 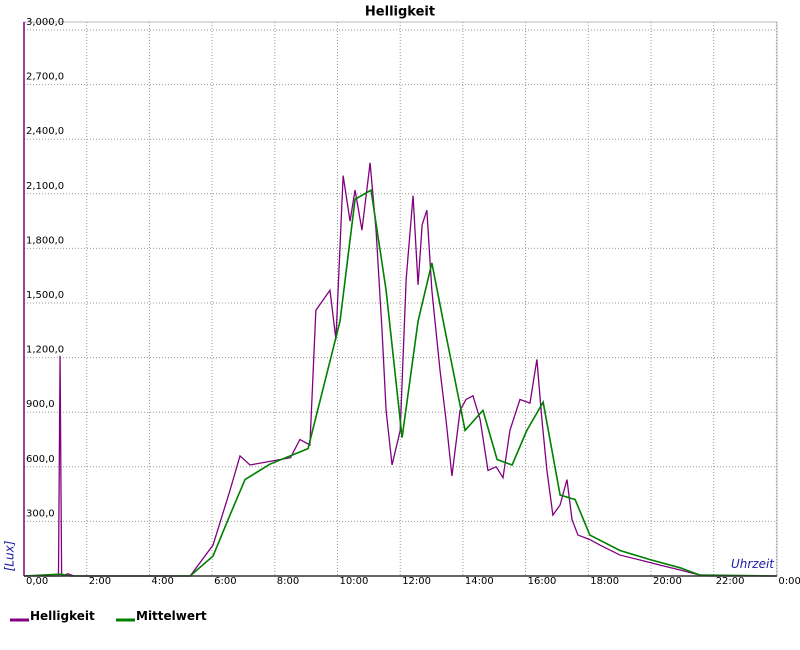 What do you see at coordinates (45, 295) in the screenshot?
I see `y-tick-label: 1,500,0` at bounding box center [45, 295].